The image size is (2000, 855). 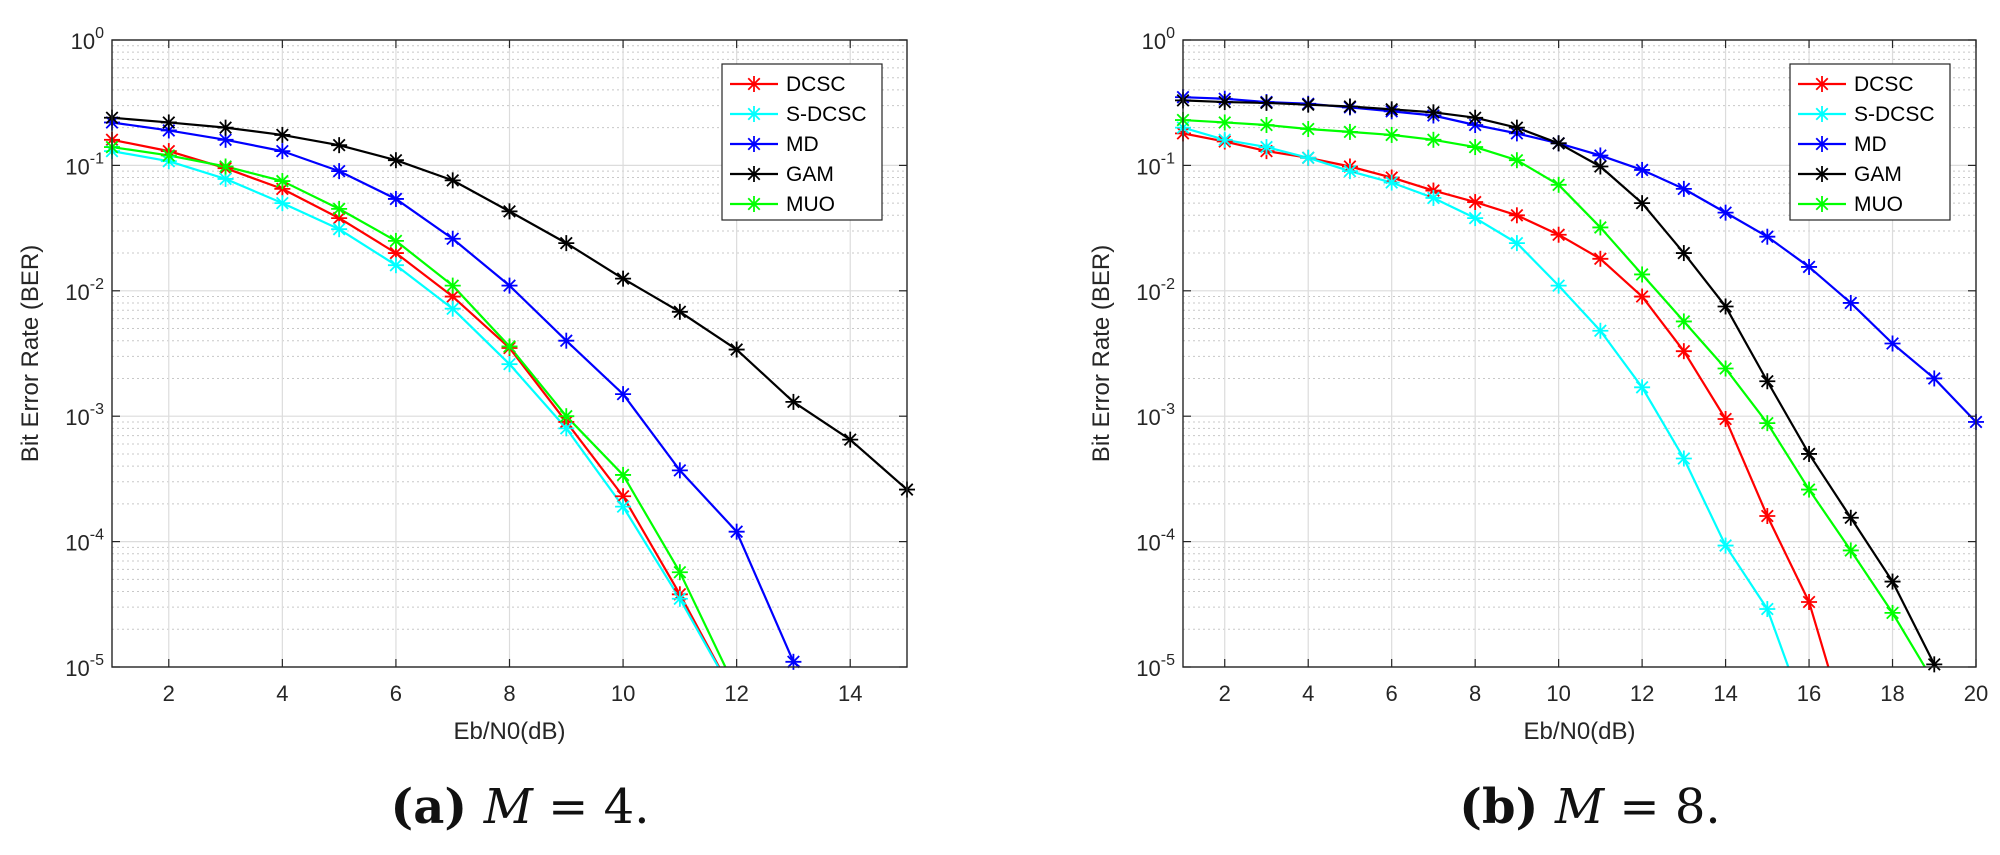 What do you see at coordinates (826, 114) in the screenshot?
I see `legend-label: S-DCSC` at bounding box center [826, 114].